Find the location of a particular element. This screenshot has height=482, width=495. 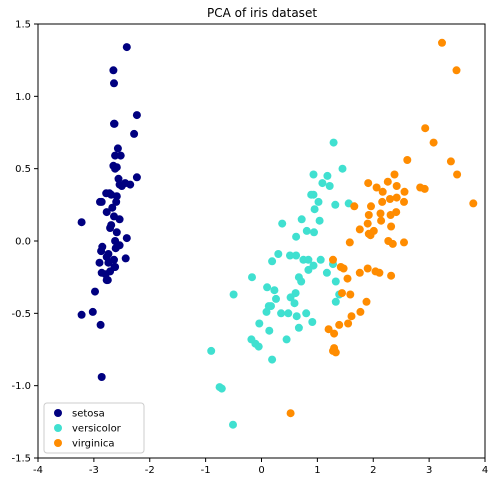

legend-label-virginica: virginica is located at coordinates (93, 444).